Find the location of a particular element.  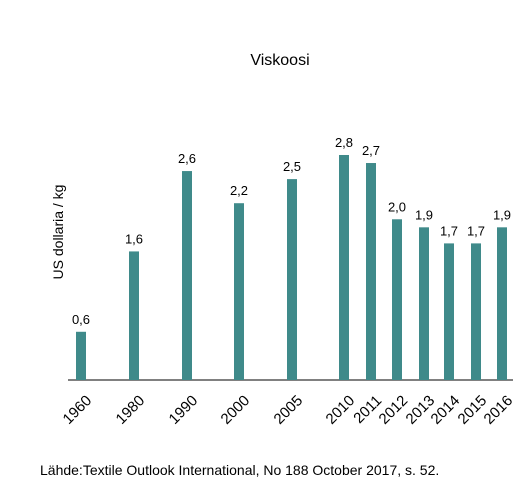

x-tick-label-2005: 2005 is located at coordinates (289, 410).